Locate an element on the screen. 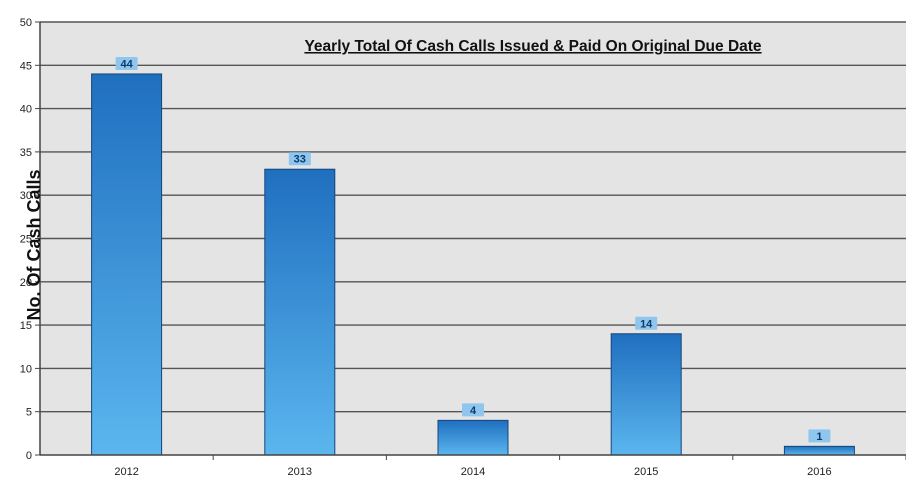  y-tick-label: 35 is located at coordinates (26, 153).